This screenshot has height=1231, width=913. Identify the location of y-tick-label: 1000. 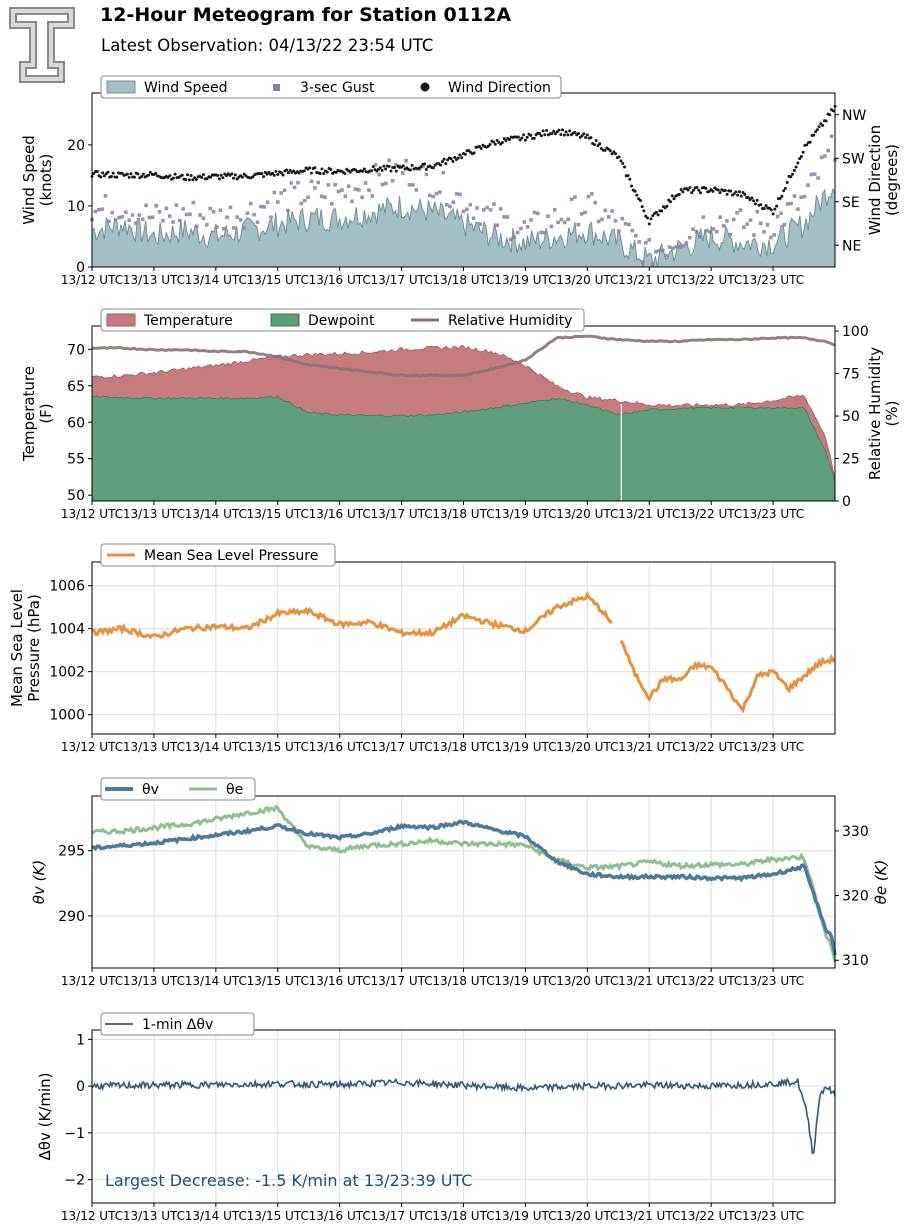
(67, 716).